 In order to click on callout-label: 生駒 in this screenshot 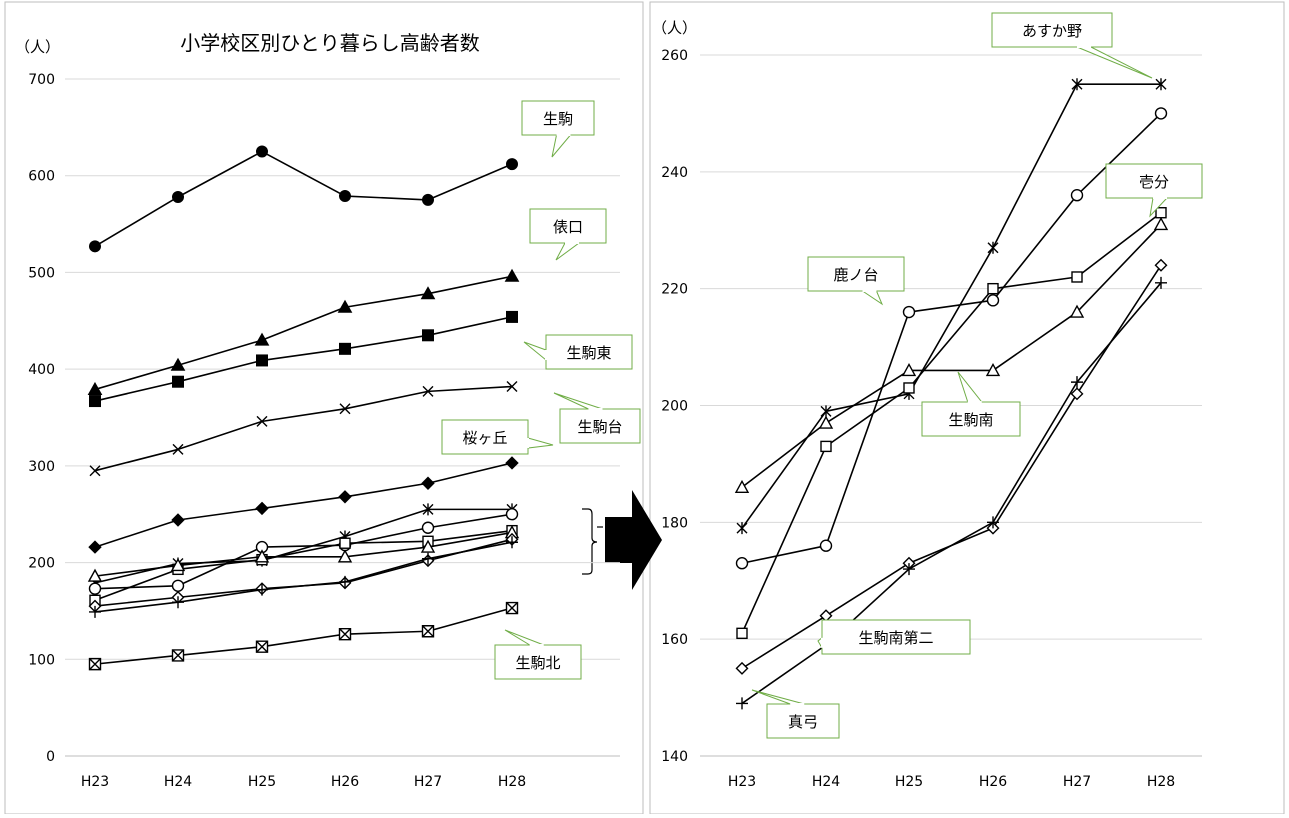, I will do `click(558, 119)`.